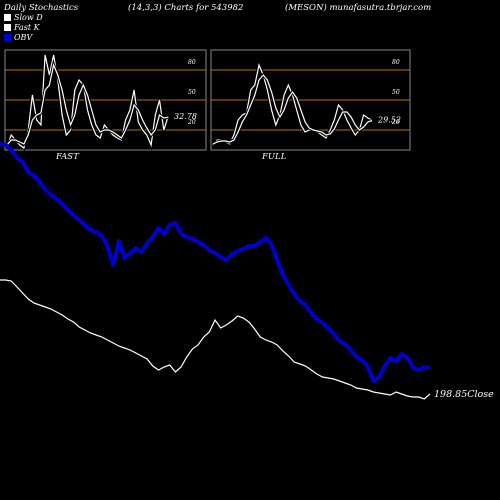 The image size is (500, 500). Describe the element at coordinates (7, 17) in the screenshot. I see `legend-slow-d-swatch` at that location.